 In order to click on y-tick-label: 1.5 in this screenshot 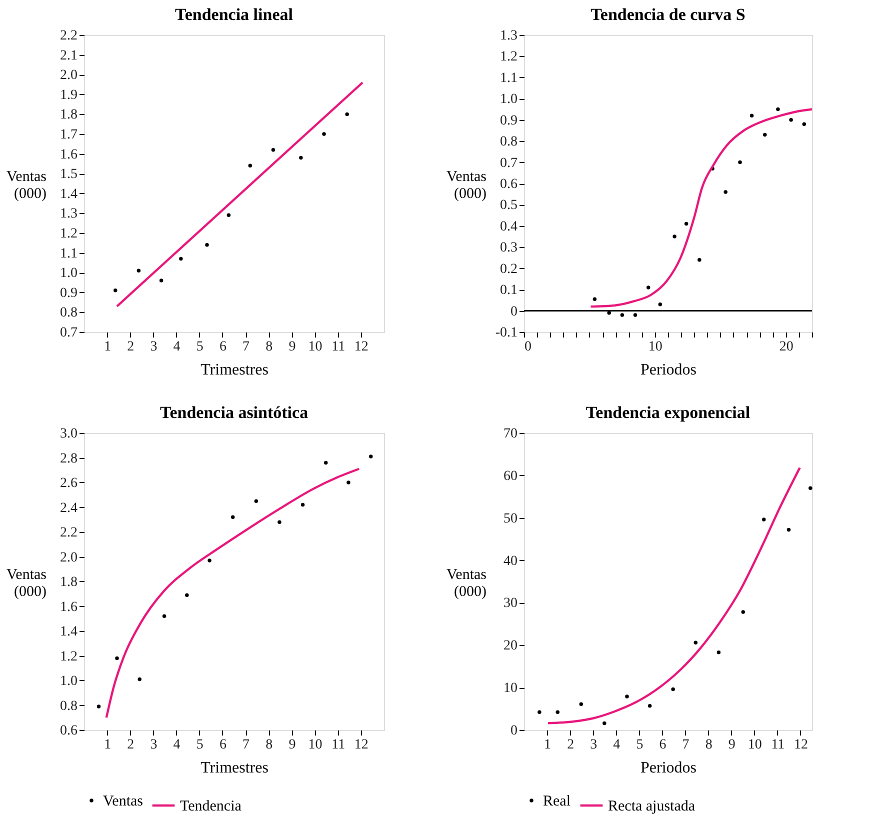, I will do `click(69, 174)`.